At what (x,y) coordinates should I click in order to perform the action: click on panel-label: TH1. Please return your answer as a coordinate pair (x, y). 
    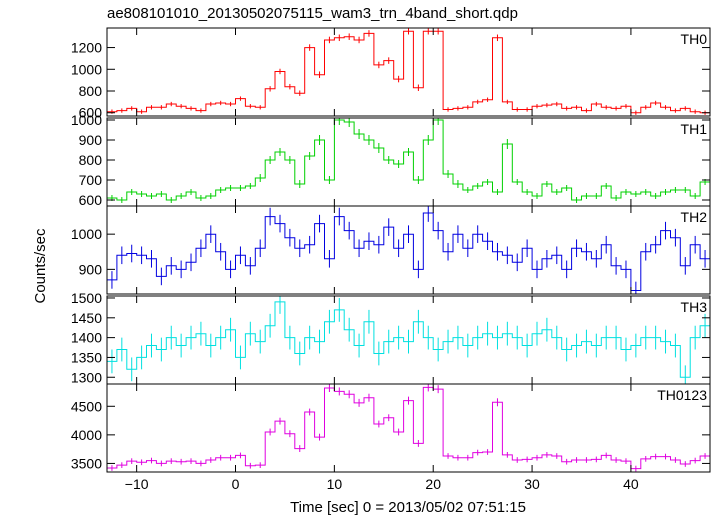
    Looking at the image, I should click on (694, 129).